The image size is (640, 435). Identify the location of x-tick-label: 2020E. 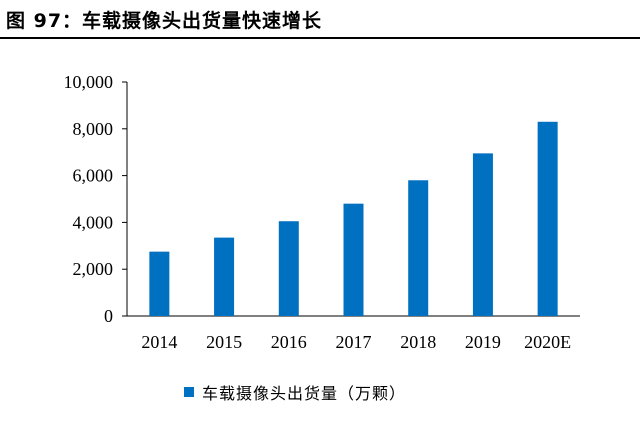
(547, 342).